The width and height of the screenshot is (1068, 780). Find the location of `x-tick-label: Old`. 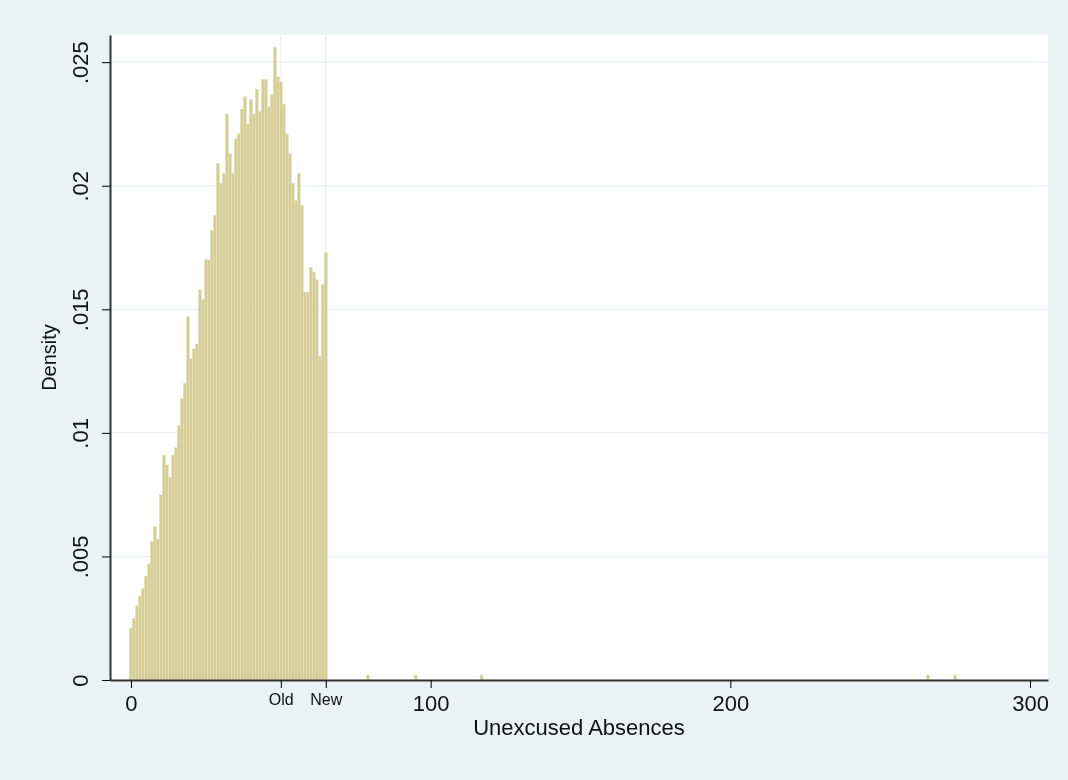

x-tick-label: Old is located at coordinates (281, 700).